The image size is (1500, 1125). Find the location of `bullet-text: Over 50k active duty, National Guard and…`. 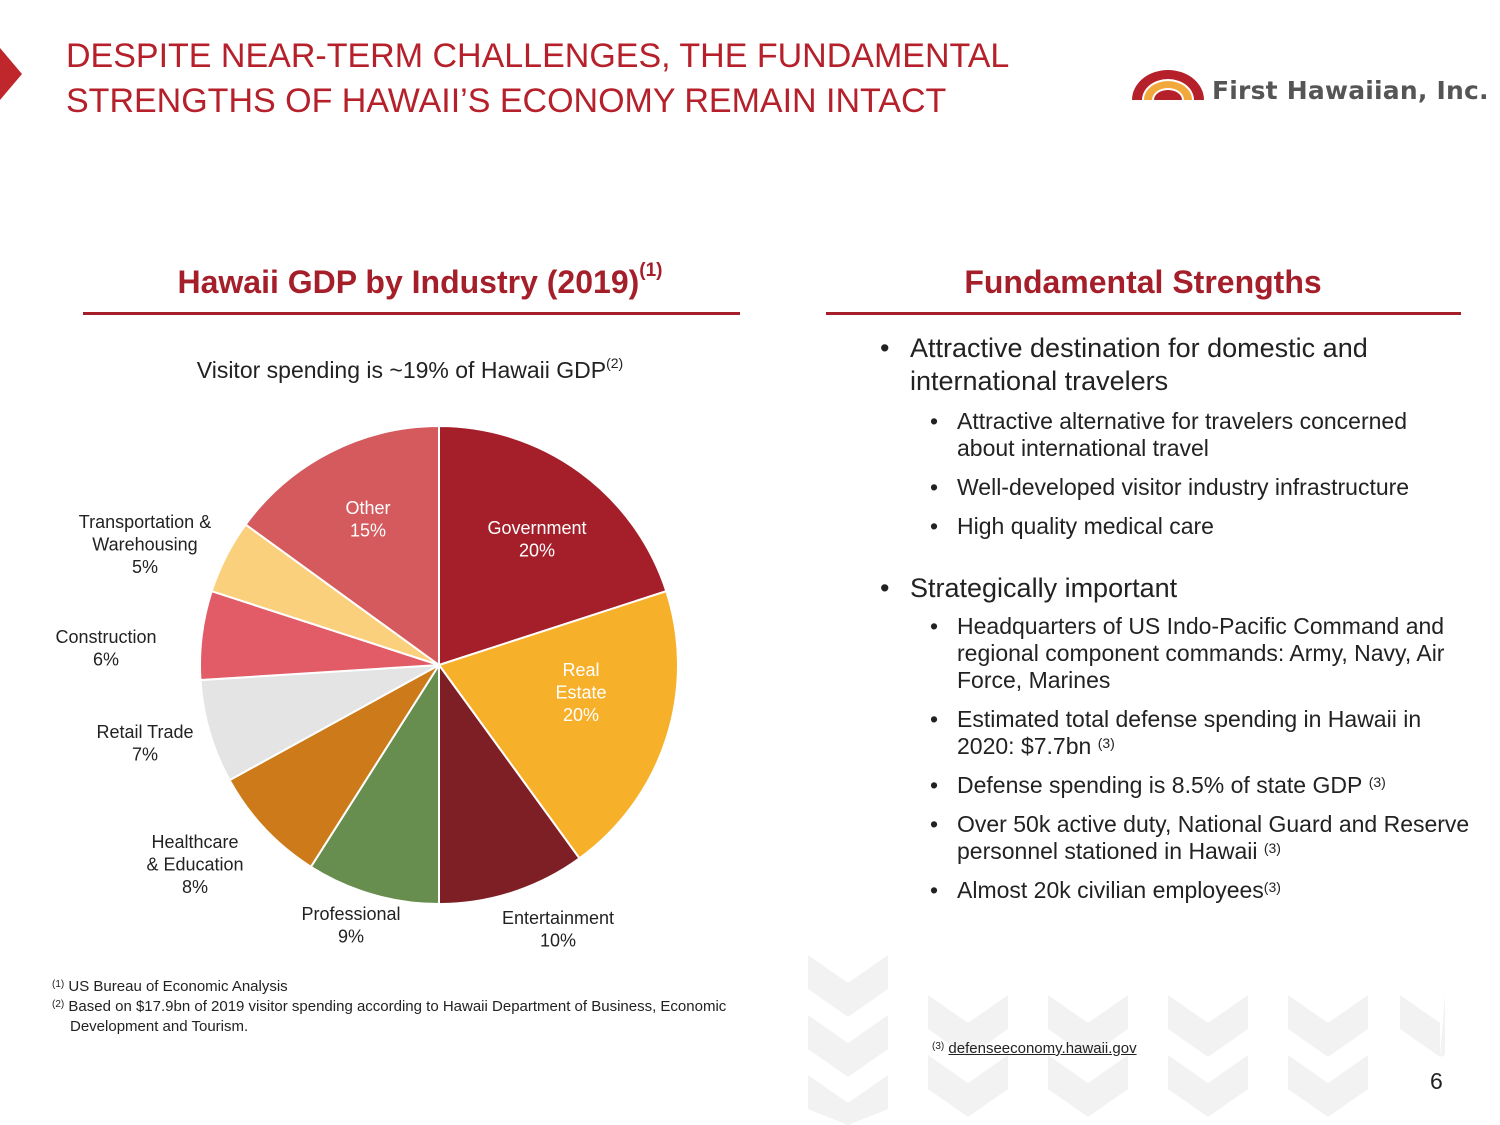

bullet-text: Over 50k active duty, National Guard and… is located at coordinates (1213, 837).